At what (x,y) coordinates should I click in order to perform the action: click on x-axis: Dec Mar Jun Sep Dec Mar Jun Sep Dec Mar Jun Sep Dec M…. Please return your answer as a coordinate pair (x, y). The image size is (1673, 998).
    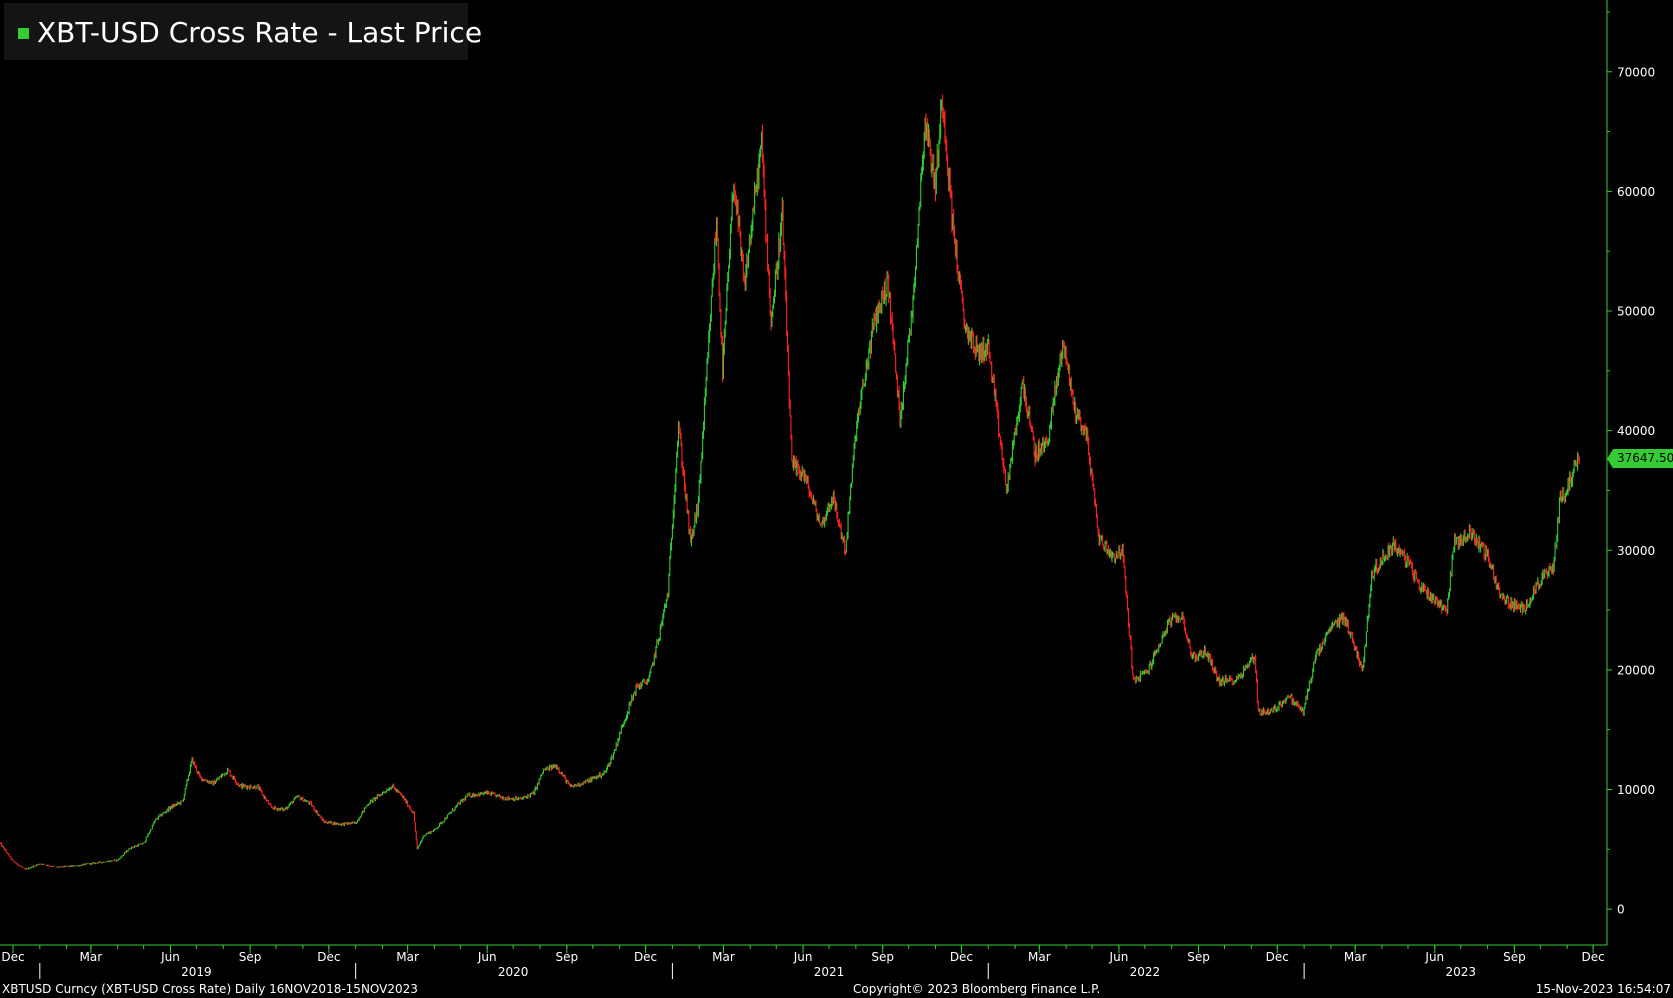
    Looking at the image, I should click on (803, 961).